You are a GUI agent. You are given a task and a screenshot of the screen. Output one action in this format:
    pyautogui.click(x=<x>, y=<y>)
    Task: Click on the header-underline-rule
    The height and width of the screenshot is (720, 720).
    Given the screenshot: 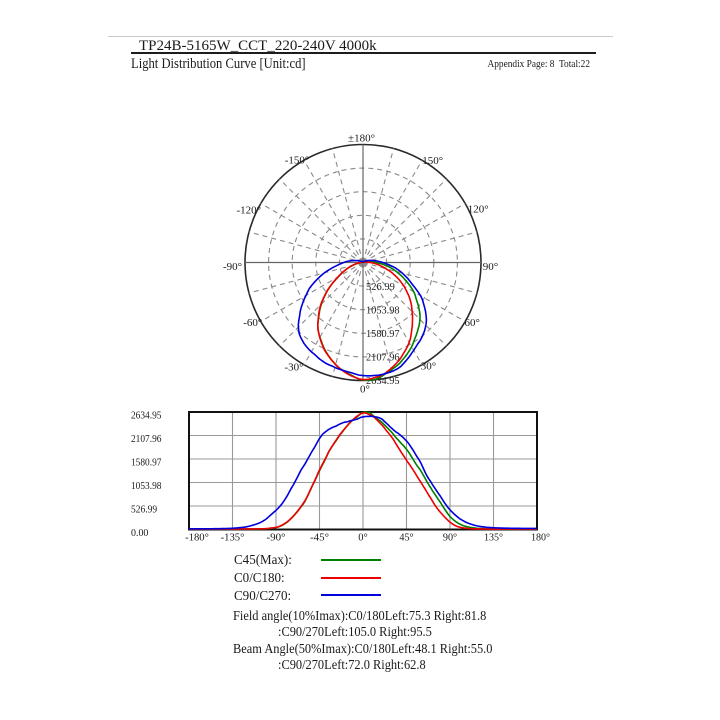 What is the action you would take?
    pyautogui.click(x=363, y=53)
    